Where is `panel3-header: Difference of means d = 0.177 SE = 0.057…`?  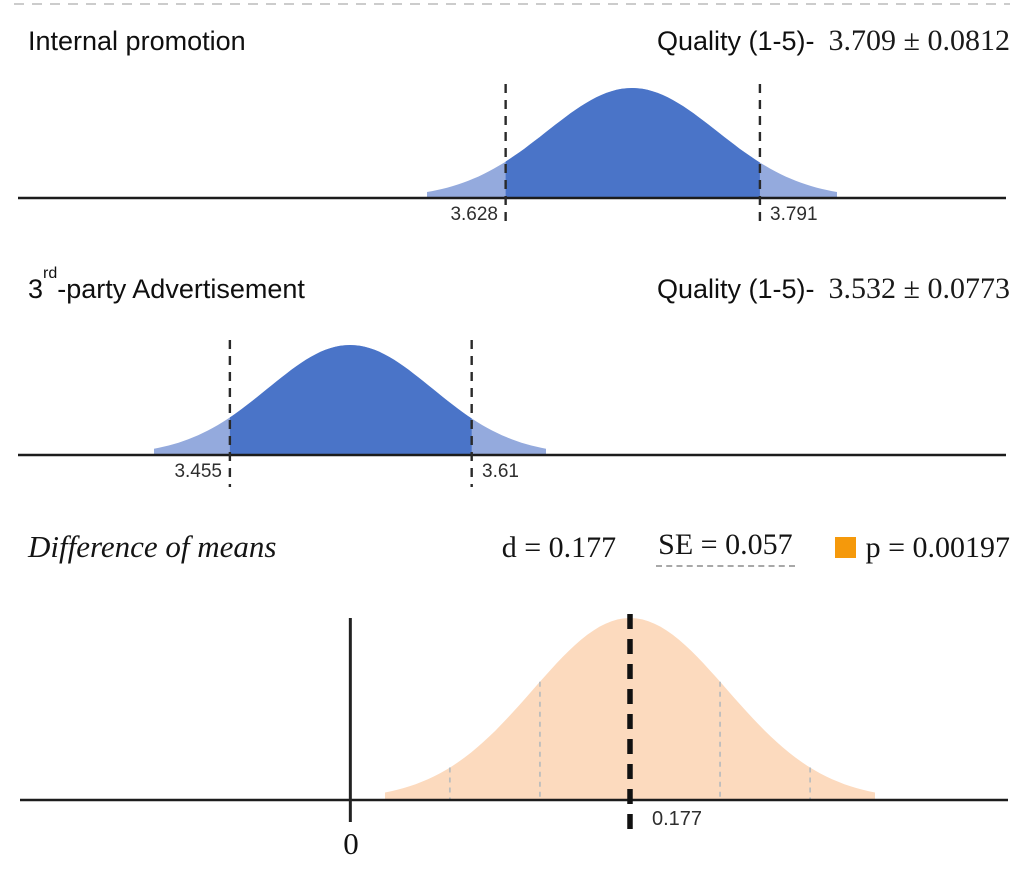 panel3-header: Difference of means d = 0.177 SE = 0.057… is located at coordinates (519, 547).